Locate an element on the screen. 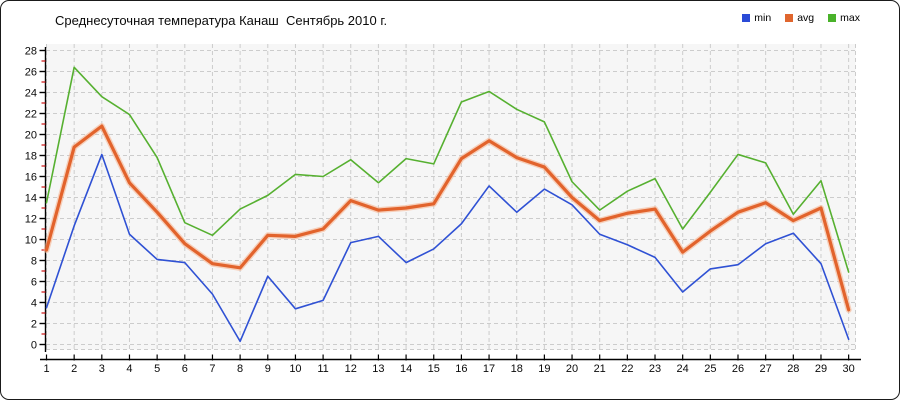 The height and width of the screenshot is (400, 900). svg-text: 17 is located at coordinates (489, 369).